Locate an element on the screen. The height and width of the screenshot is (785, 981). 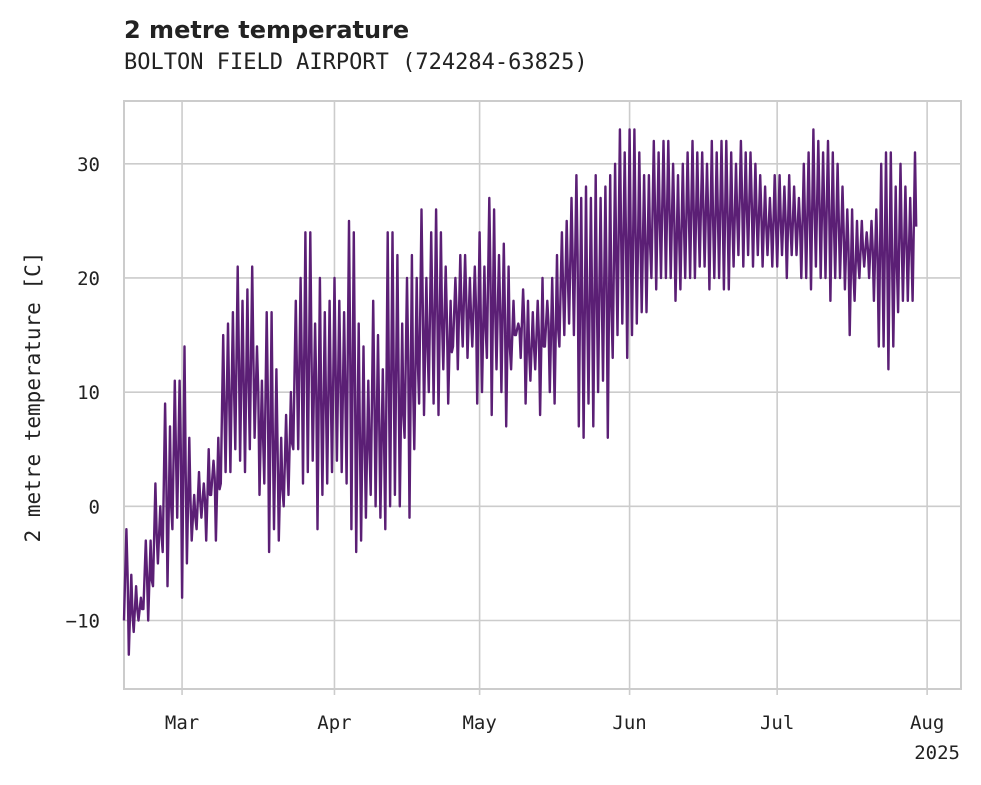
x-tick-label: Jul is located at coordinates (777, 723).